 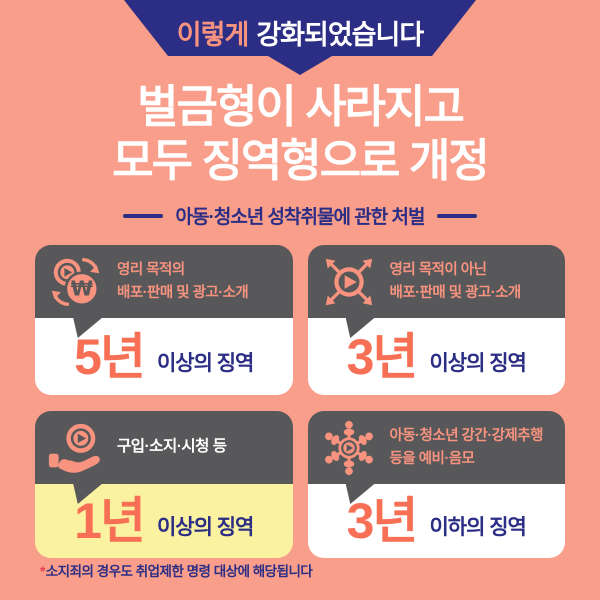 What do you see at coordinates (151, 270) in the screenshot?
I see `card-header-line1: 영리 목적의` at bounding box center [151, 270].